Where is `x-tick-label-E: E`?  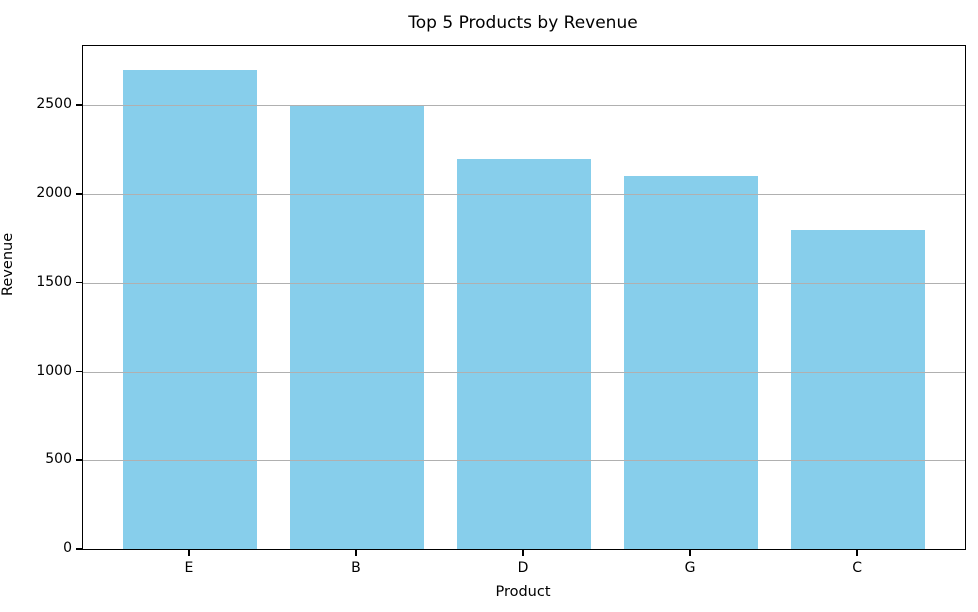
x-tick-label-E: E is located at coordinates (189, 568).